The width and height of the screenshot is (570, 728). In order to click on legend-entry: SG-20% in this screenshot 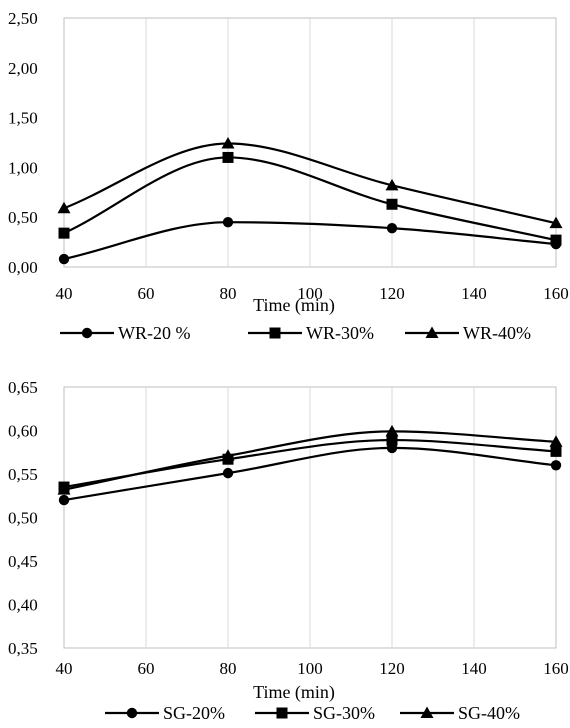, I will do `click(165, 713)`.